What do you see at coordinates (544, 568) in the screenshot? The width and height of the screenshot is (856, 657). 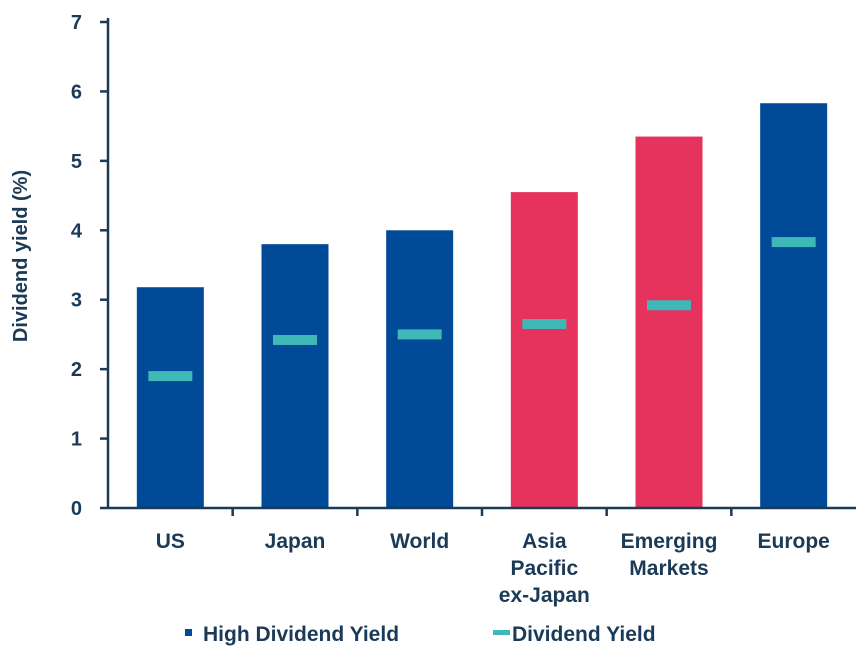 I see `x-category-label: Pacific` at bounding box center [544, 568].